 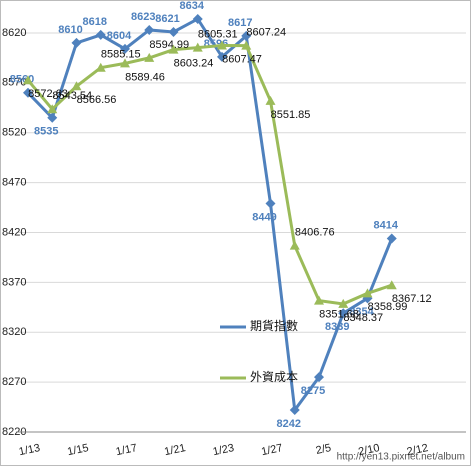 I want to click on x-tick-label: 1/21, so click(x=174, y=450).